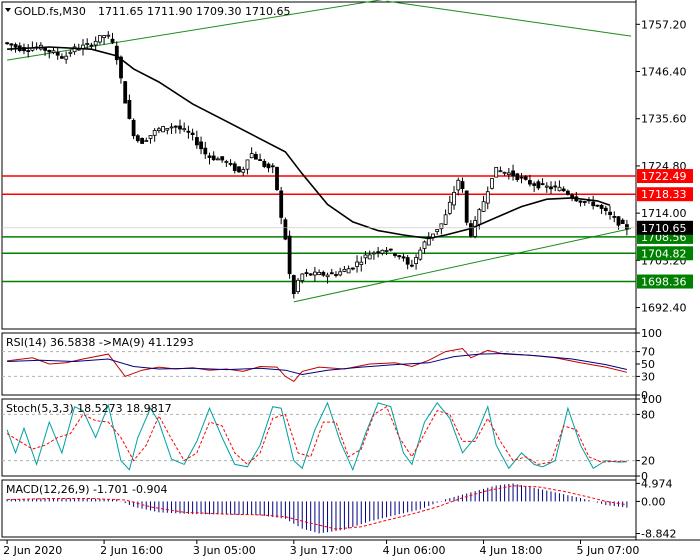 The image size is (700, 560). What do you see at coordinates (608, 550) in the screenshot?
I see `time-tick-label: 5 Jun 07:00` at bounding box center [608, 550].